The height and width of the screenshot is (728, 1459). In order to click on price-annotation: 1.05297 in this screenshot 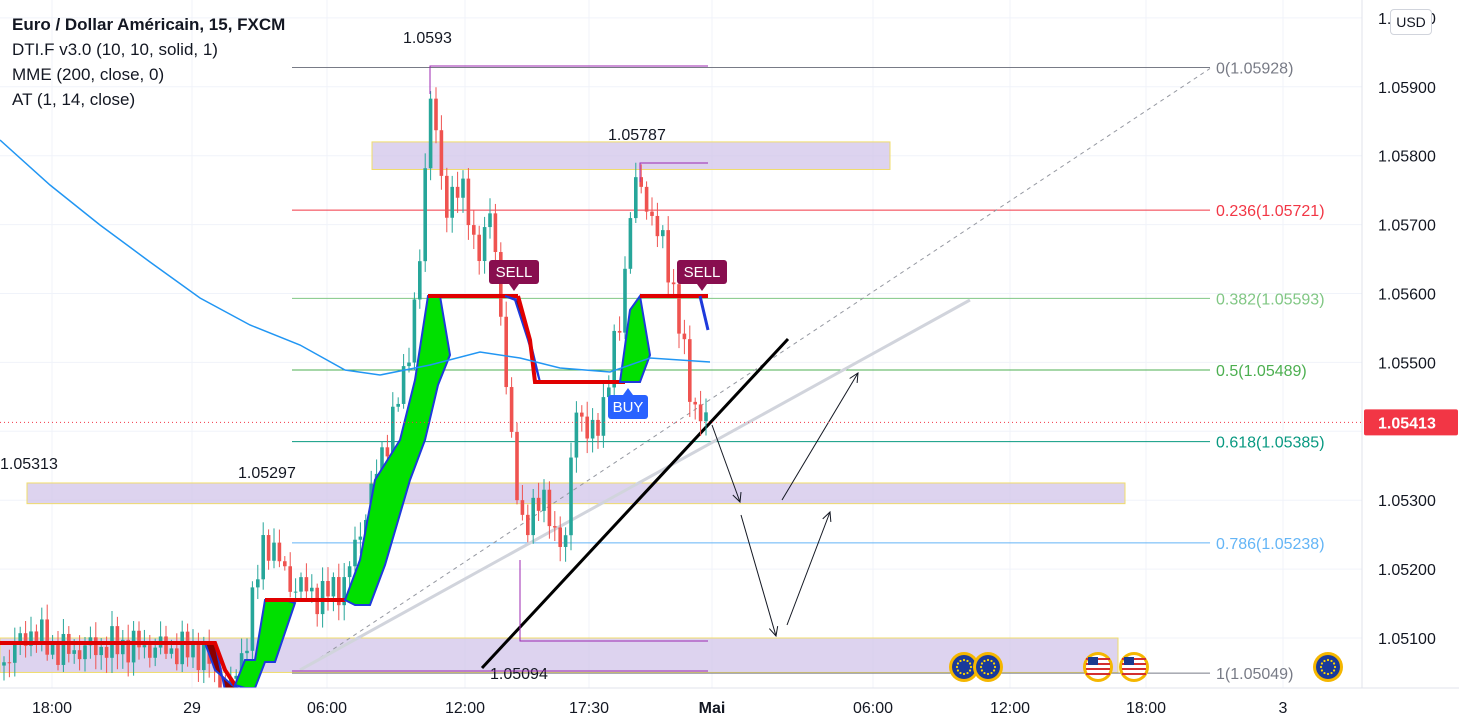, I will do `click(267, 473)`.